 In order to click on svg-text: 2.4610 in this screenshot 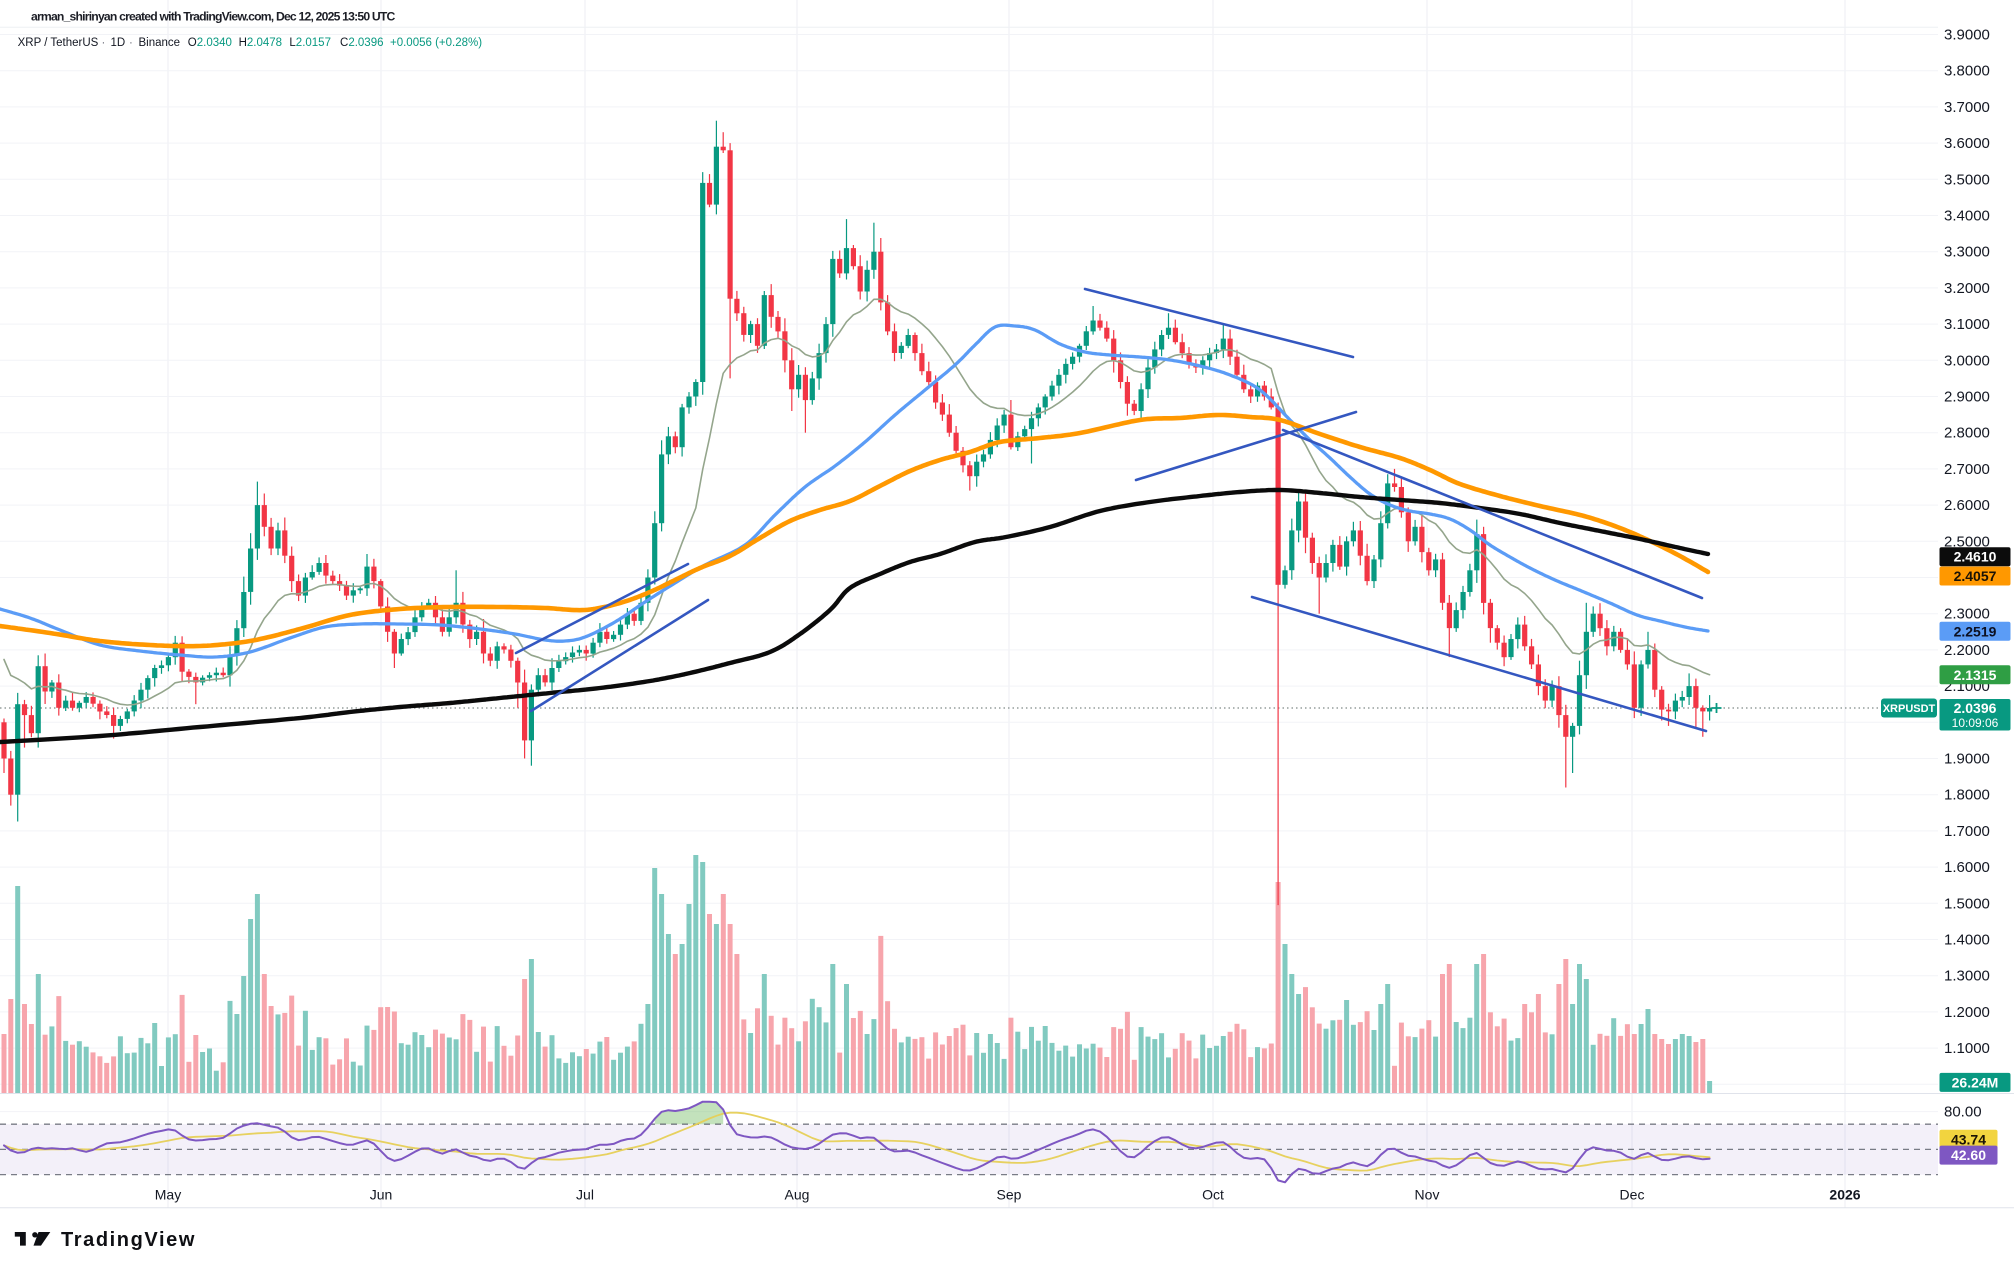, I will do `click(1975, 557)`.